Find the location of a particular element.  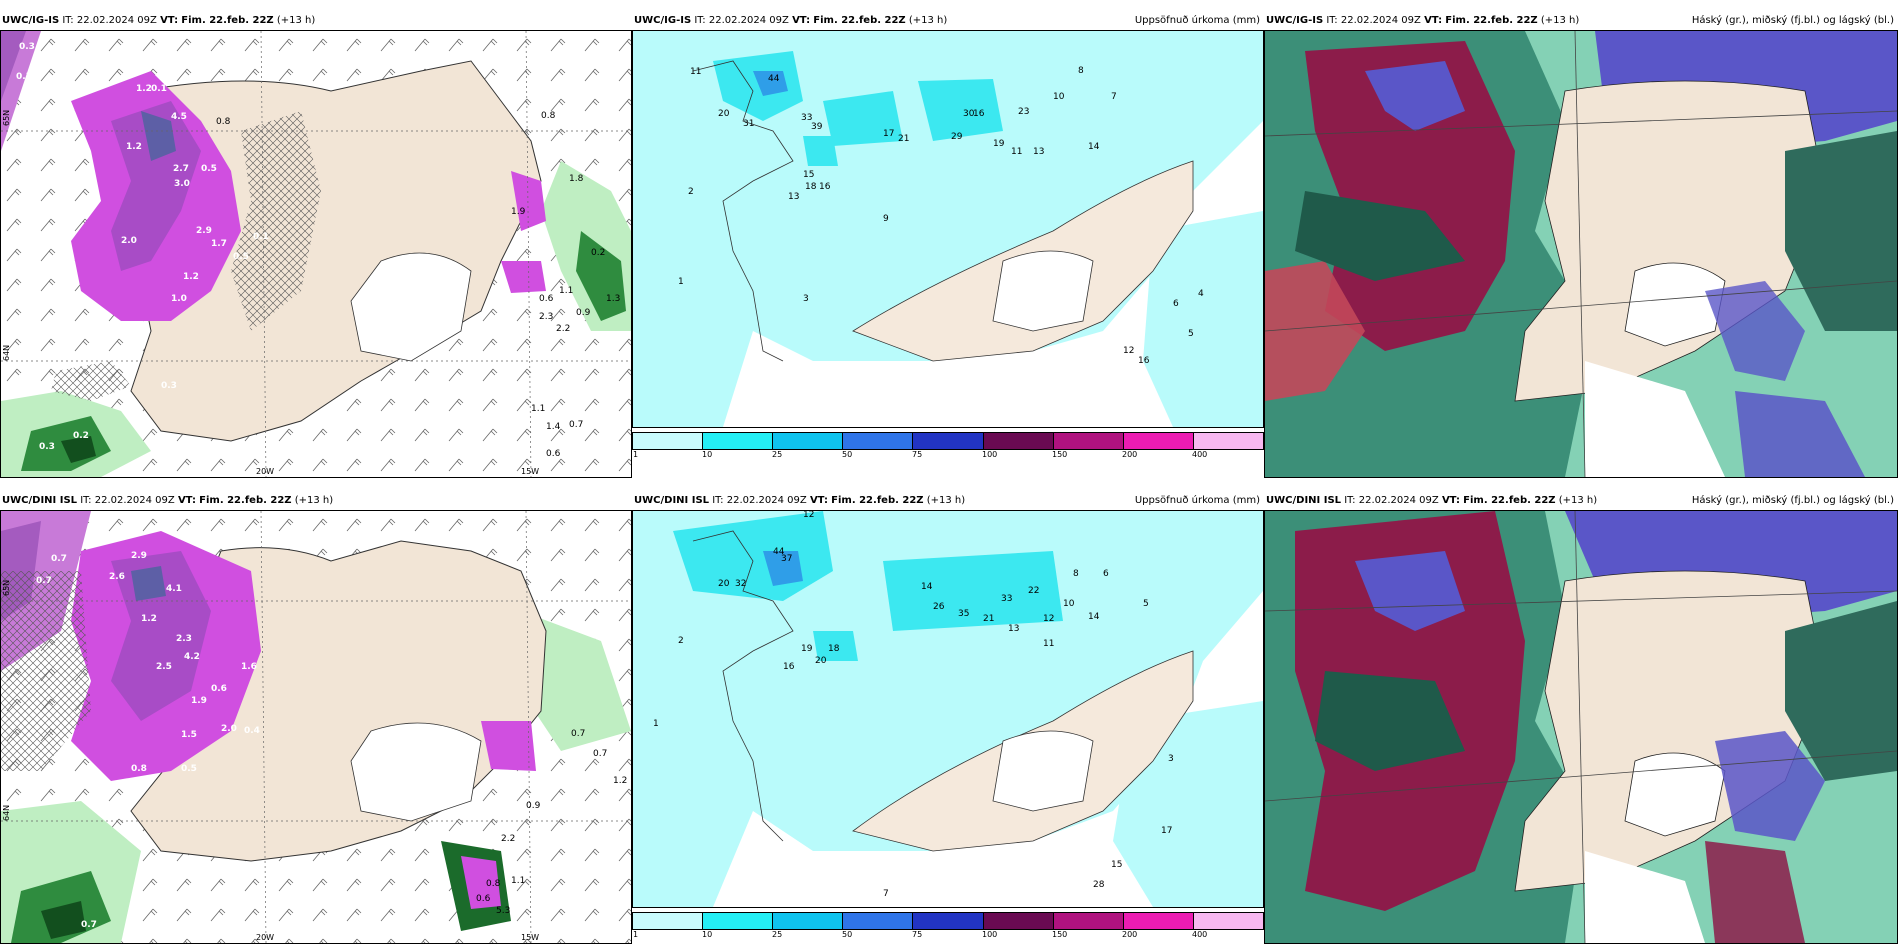

precip-value: 22 is located at coordinates (1033, 591).